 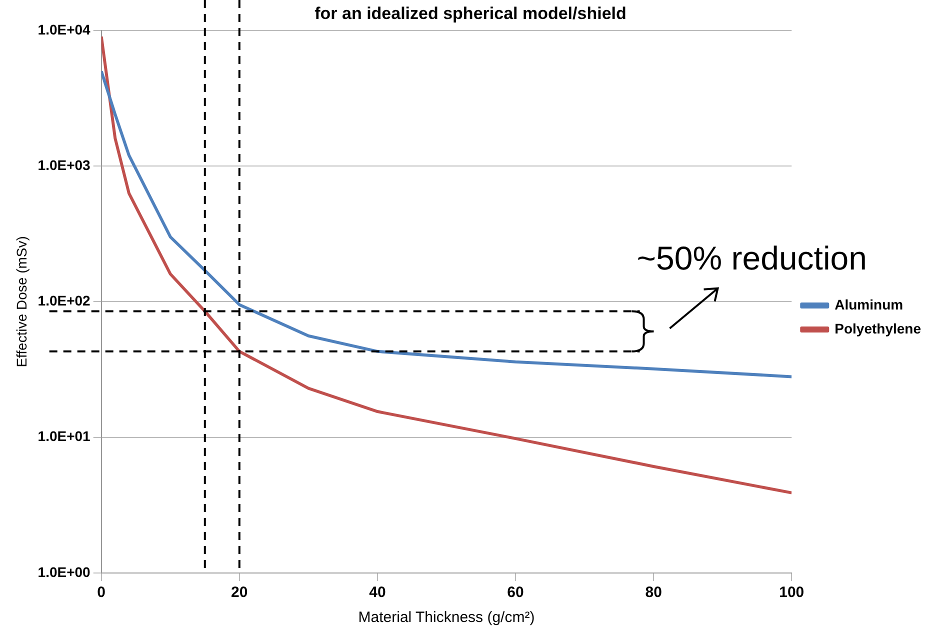 What do you see at coordinates (64, 572) in the screenshot?
I see `y-tick-label: 1.0E+00` at bounding box center [64, 572].